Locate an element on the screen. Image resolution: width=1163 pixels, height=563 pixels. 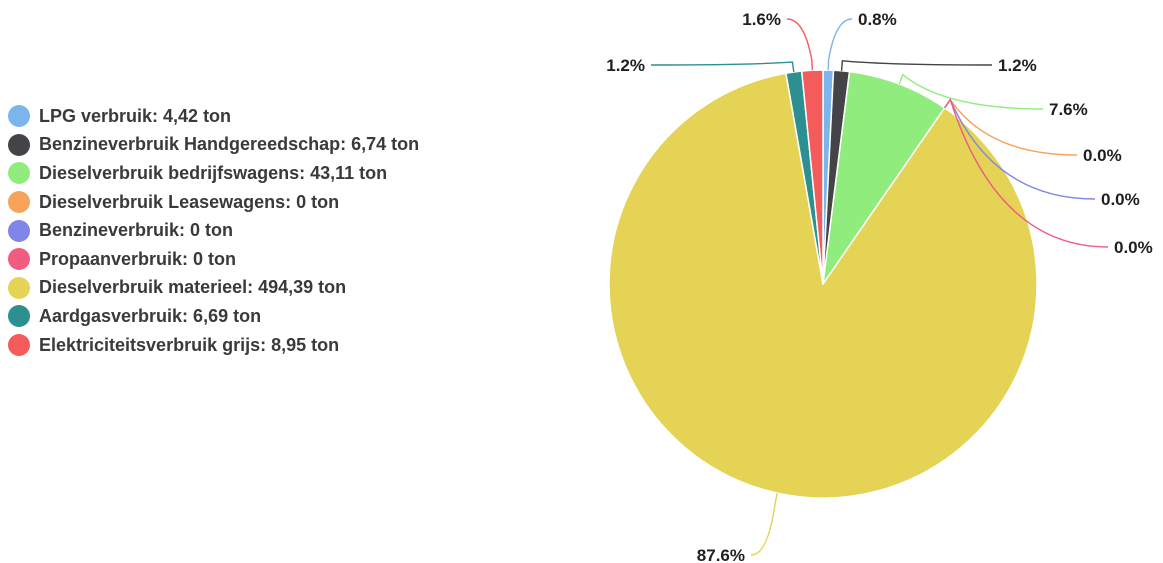
legend-label: Propaanverbruik: 0 ton is located at coordinates (138, 258).